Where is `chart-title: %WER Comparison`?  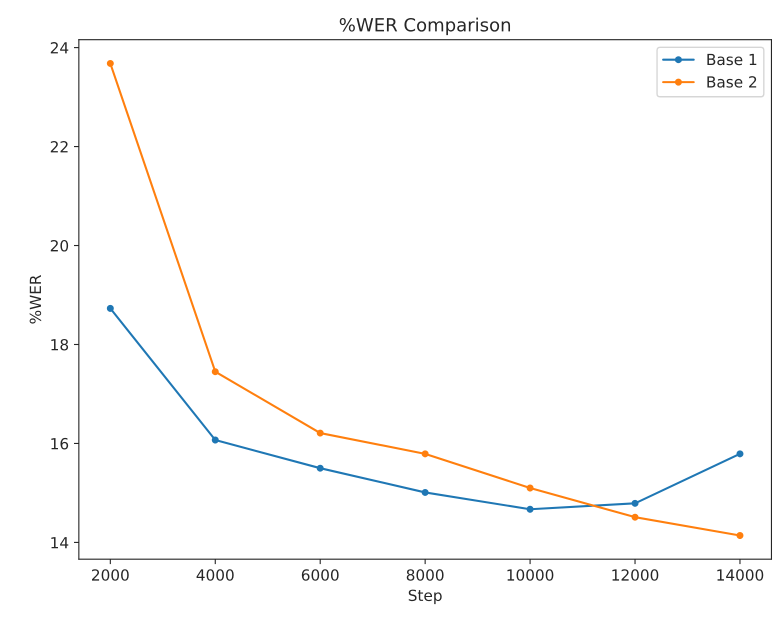
chart-title: %WER Comparison is located at coordinates (425, 27).